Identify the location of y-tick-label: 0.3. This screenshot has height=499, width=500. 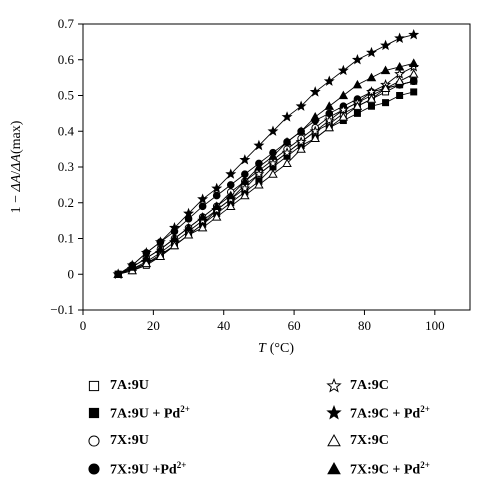
(66, 166).